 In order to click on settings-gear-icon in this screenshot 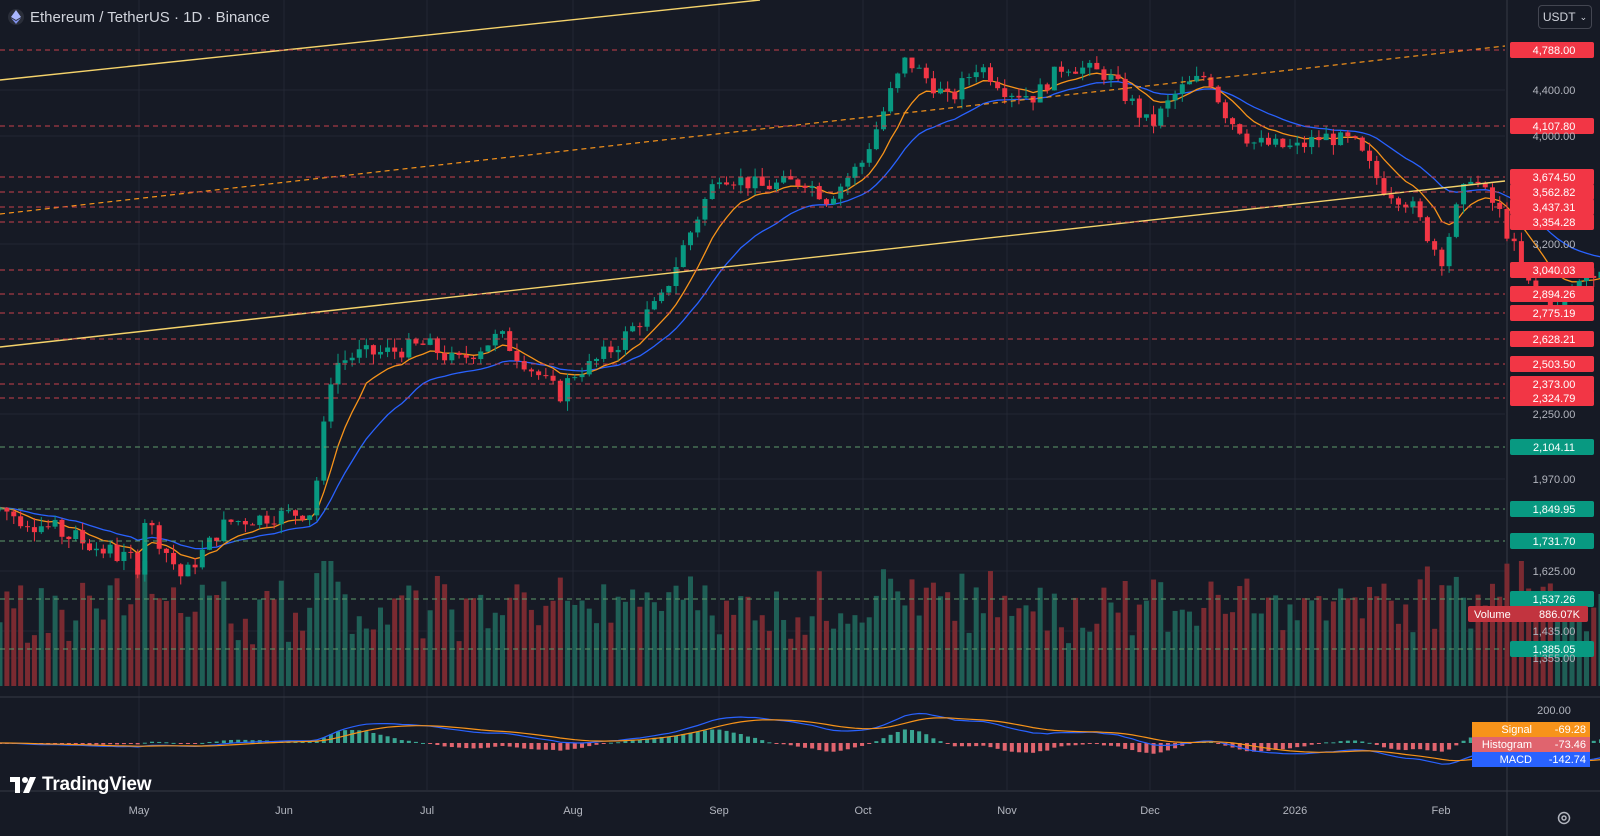, I will do `click(1564, 818)`.